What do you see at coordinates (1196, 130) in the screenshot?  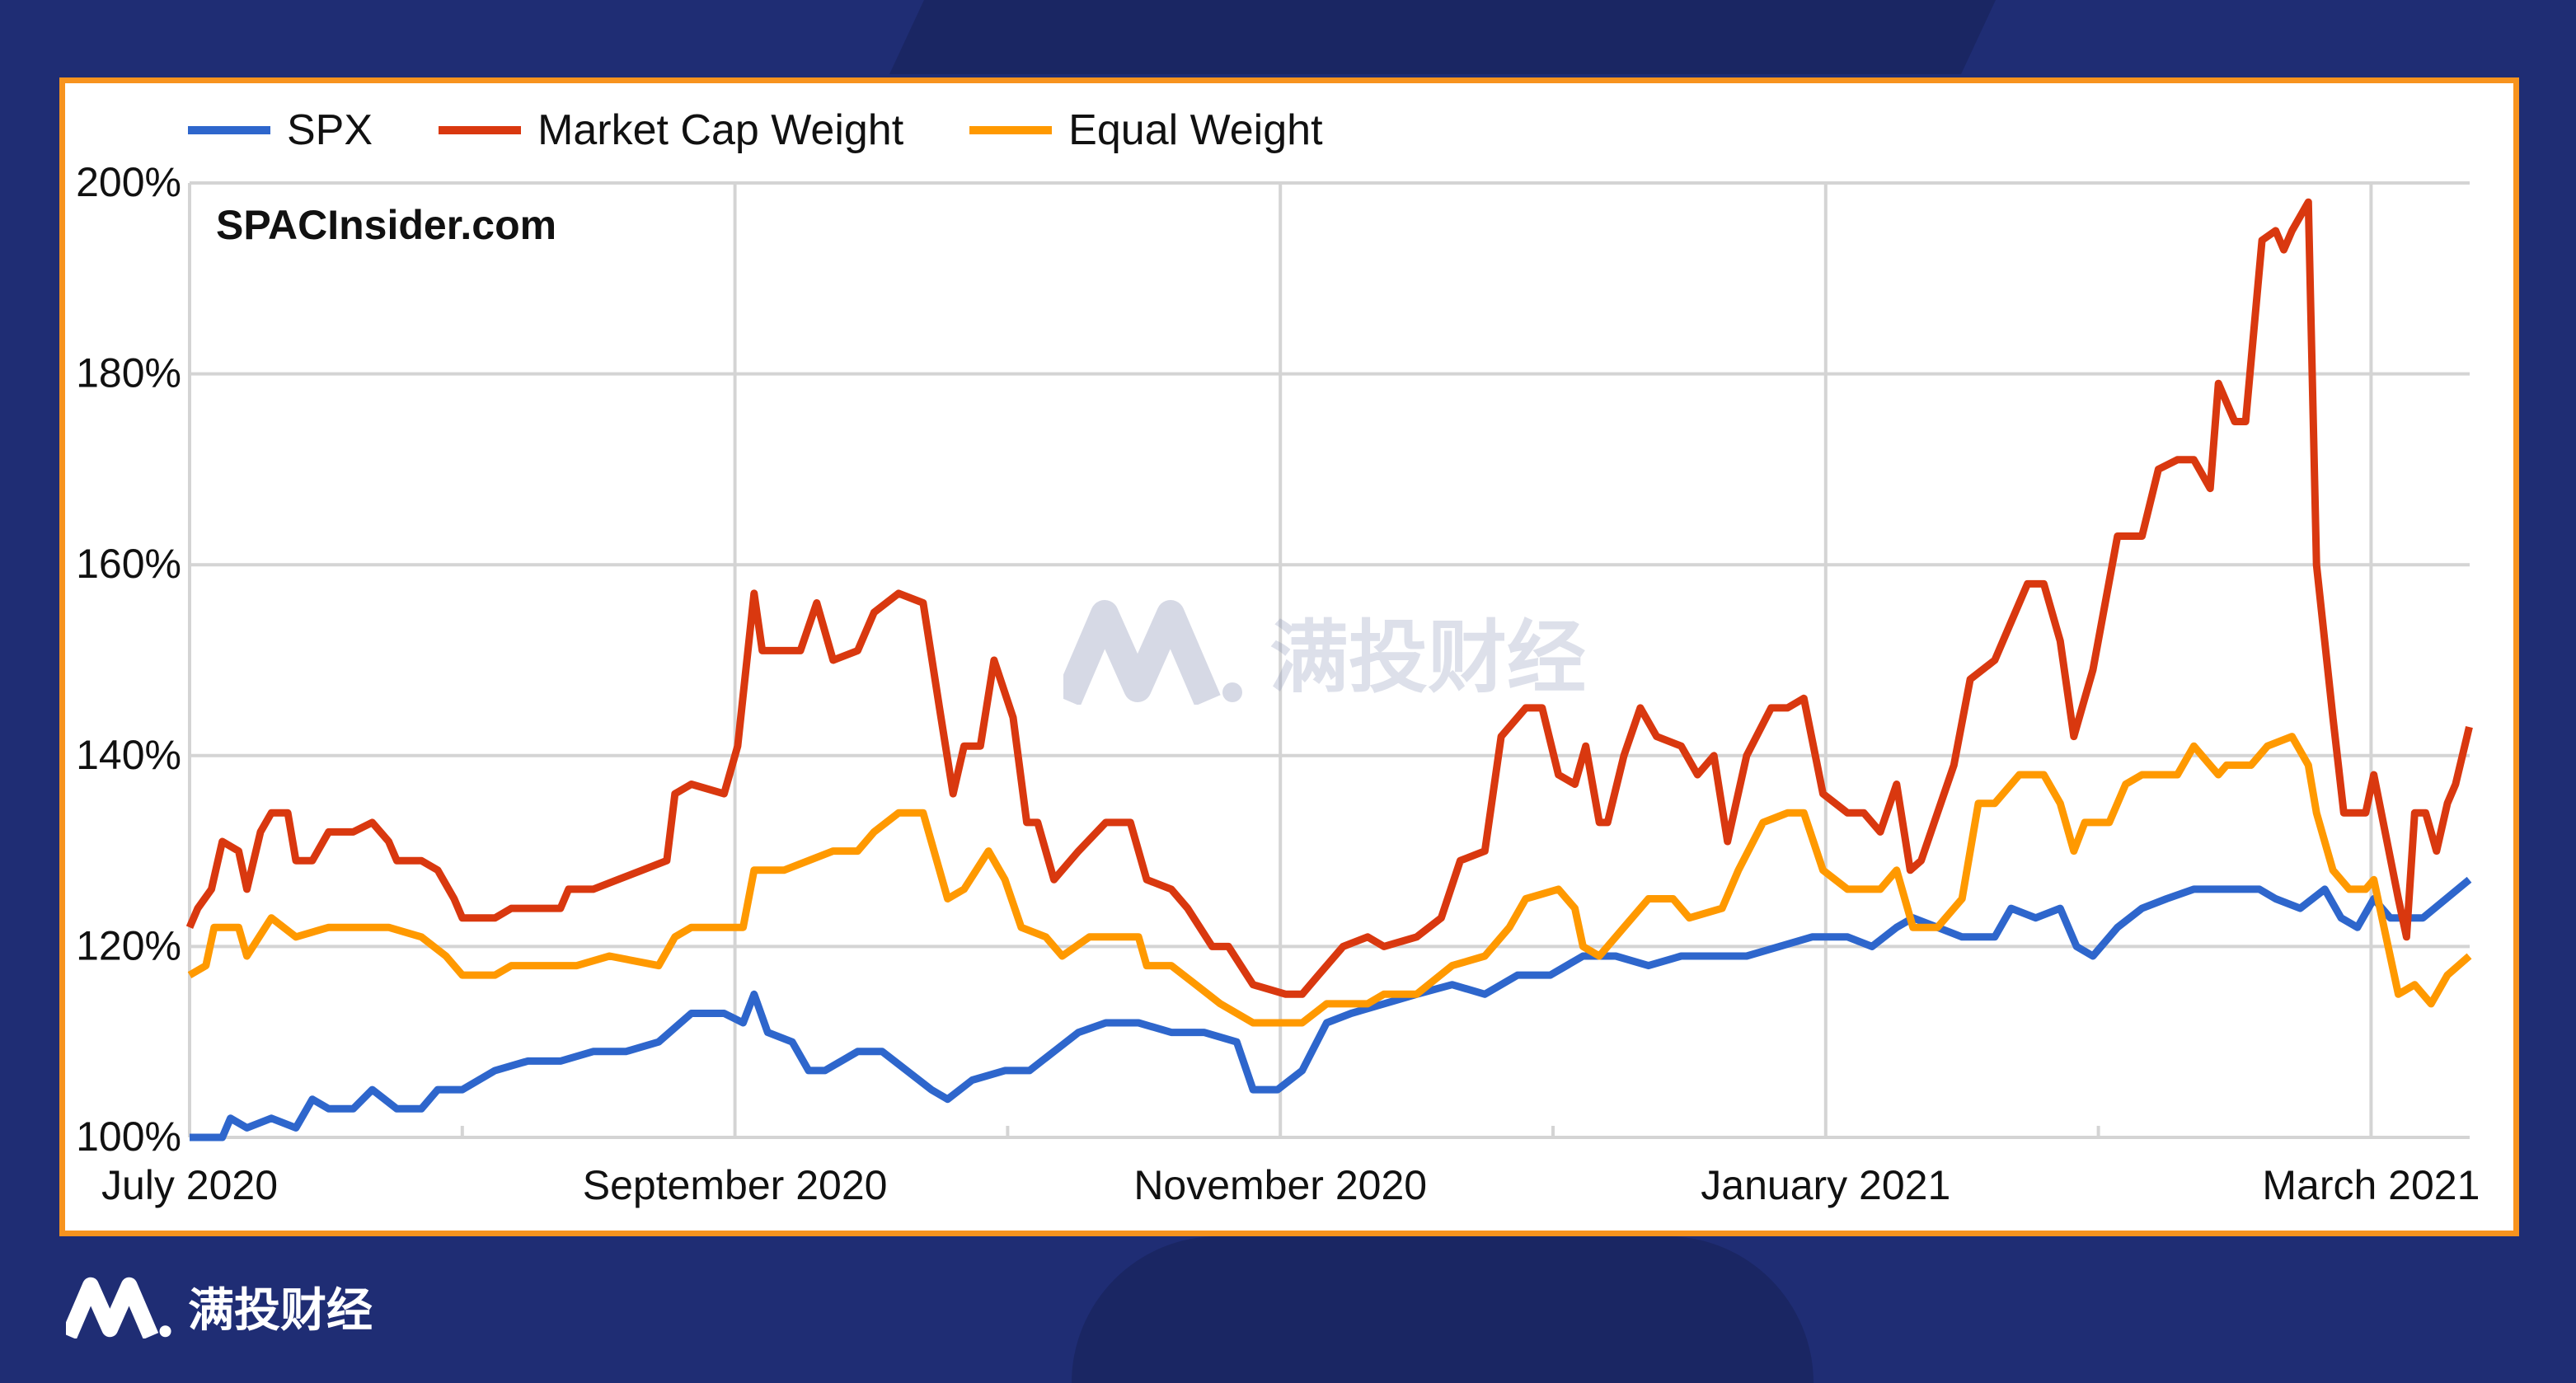 I see `legend-label: Equal Weight` at bounding box center [1196, 130].